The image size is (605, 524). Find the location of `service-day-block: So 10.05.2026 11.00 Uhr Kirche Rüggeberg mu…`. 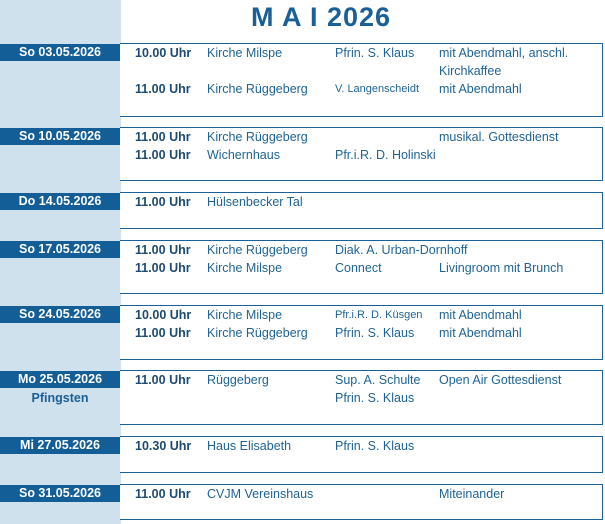

service-day-block: So 10.05.2026 11.00 Uhr Kirche Rüggeberg mu… is located at coordinates (301, 154).